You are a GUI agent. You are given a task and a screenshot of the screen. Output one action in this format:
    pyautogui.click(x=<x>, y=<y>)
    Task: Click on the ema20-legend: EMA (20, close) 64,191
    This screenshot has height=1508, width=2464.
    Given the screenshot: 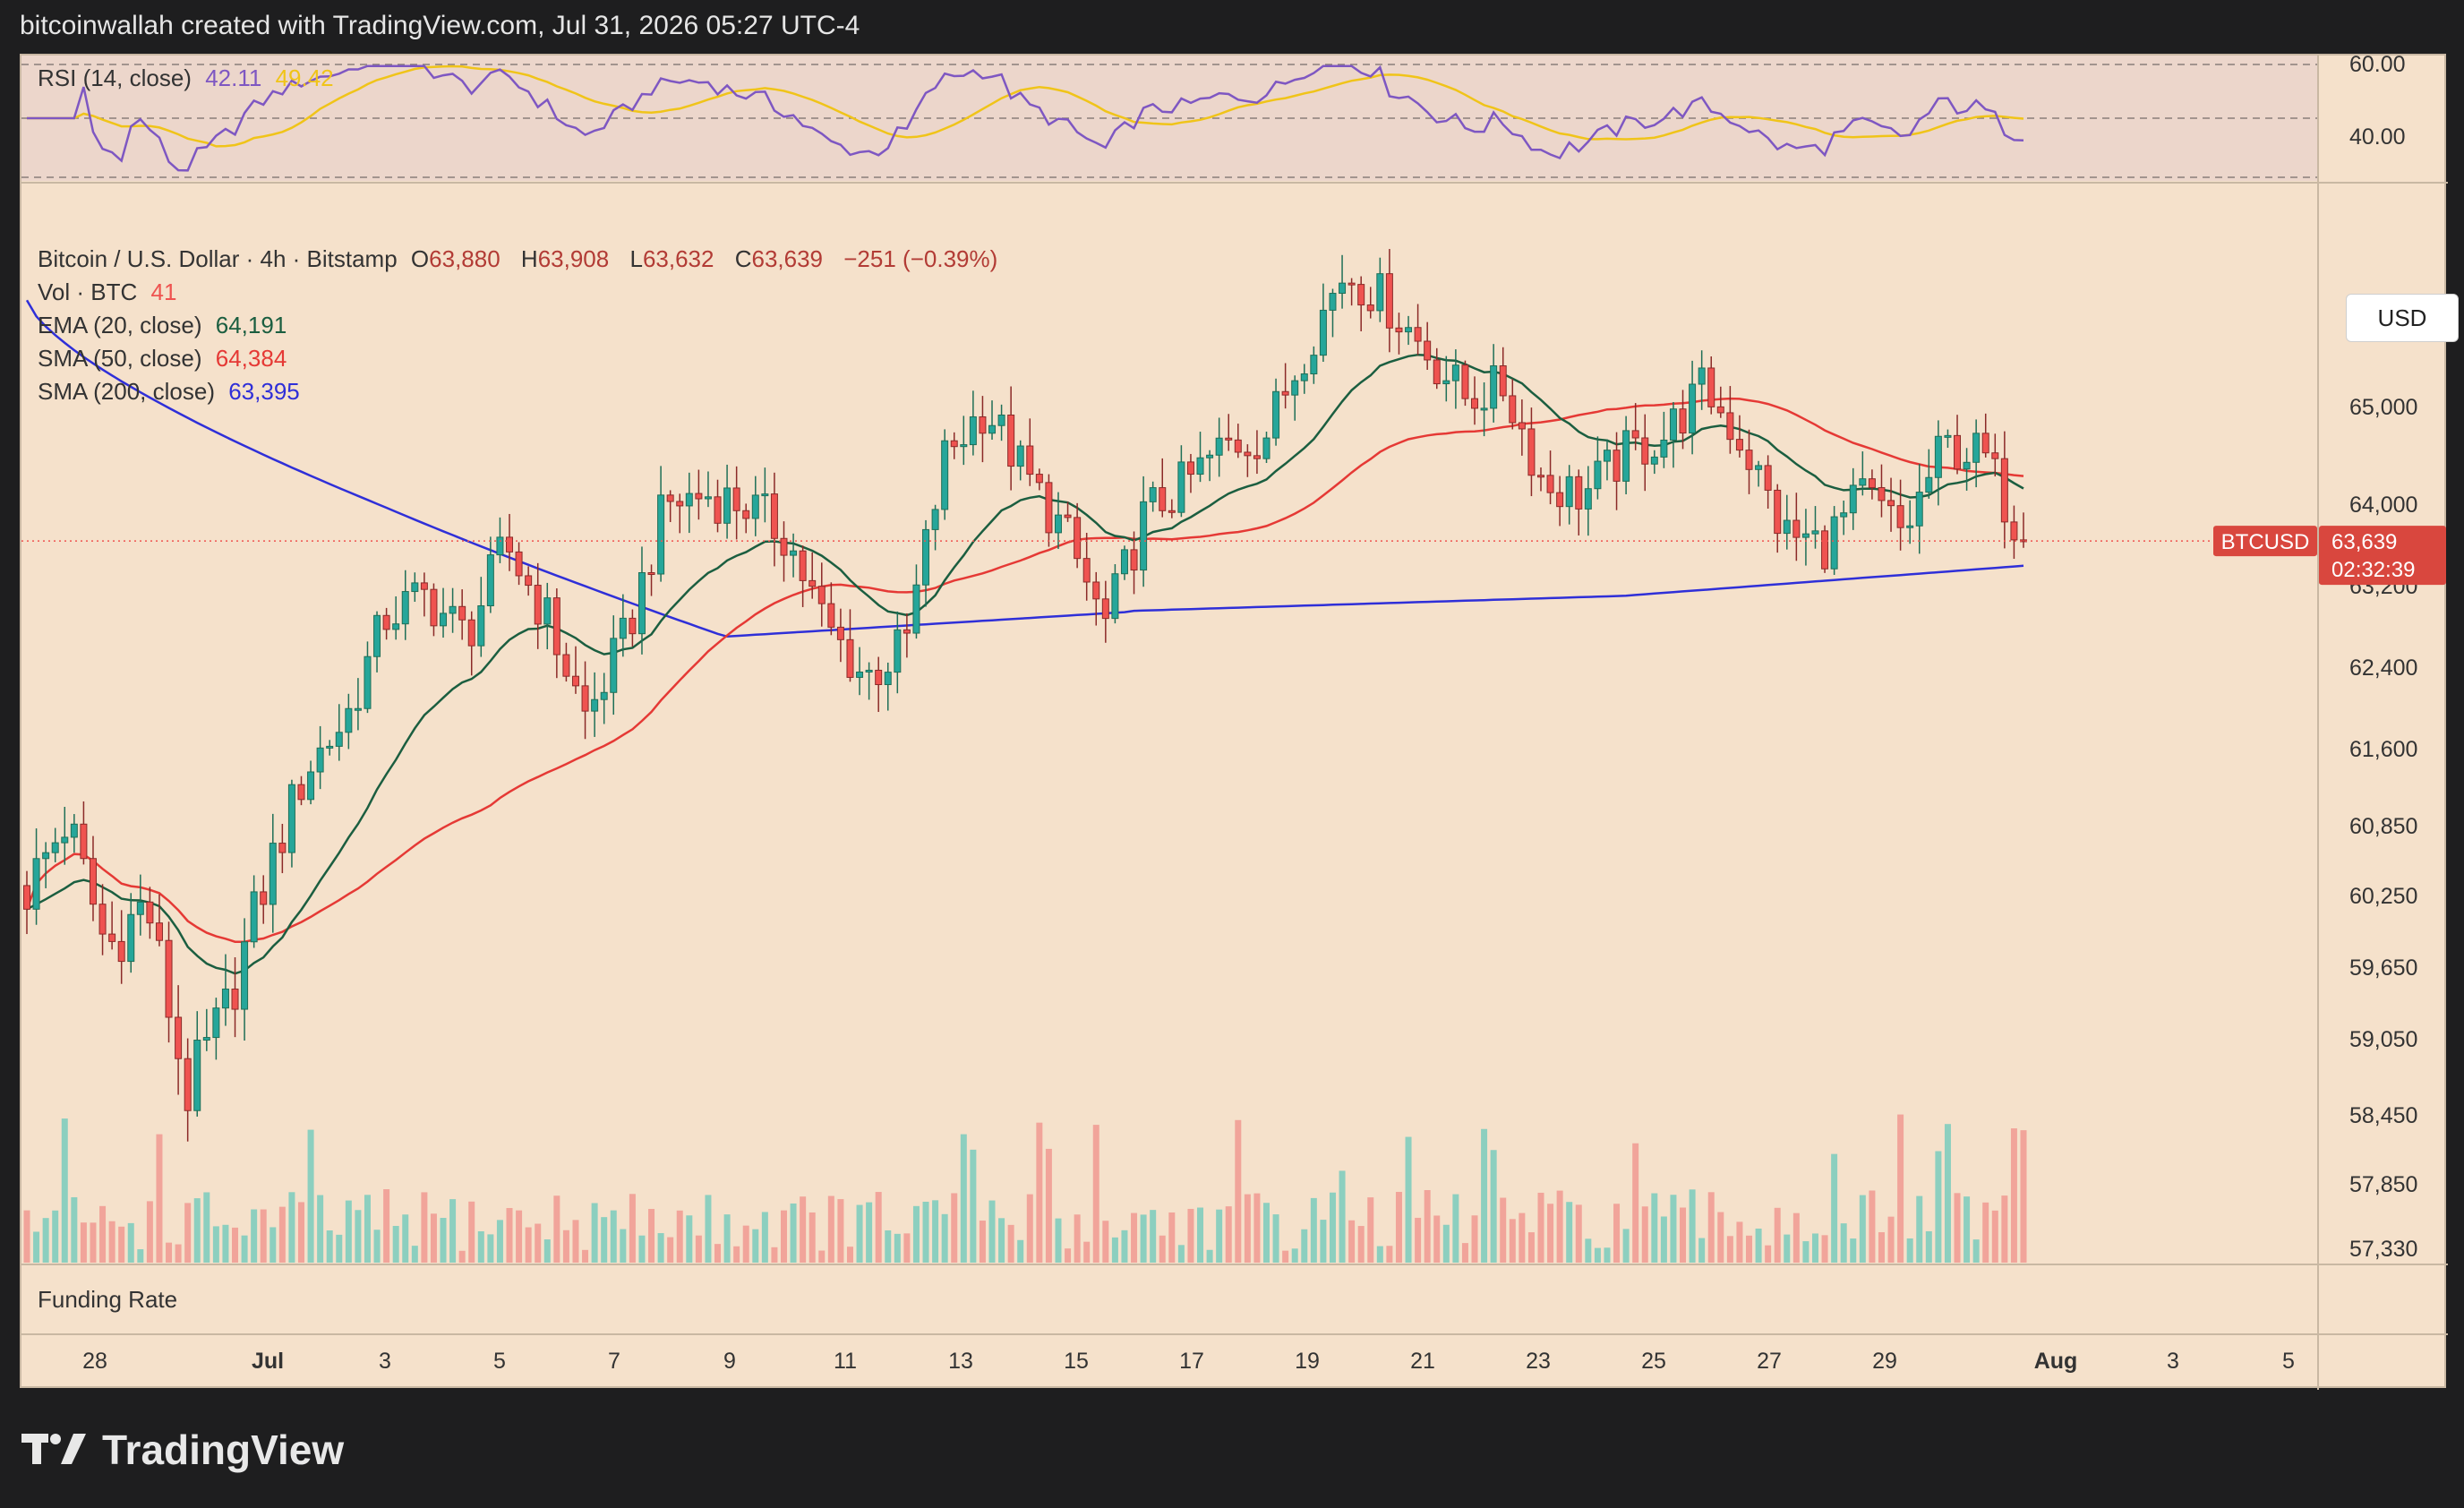 What is the action you would take?
    pyautogui.click(x=166, y=325)
    